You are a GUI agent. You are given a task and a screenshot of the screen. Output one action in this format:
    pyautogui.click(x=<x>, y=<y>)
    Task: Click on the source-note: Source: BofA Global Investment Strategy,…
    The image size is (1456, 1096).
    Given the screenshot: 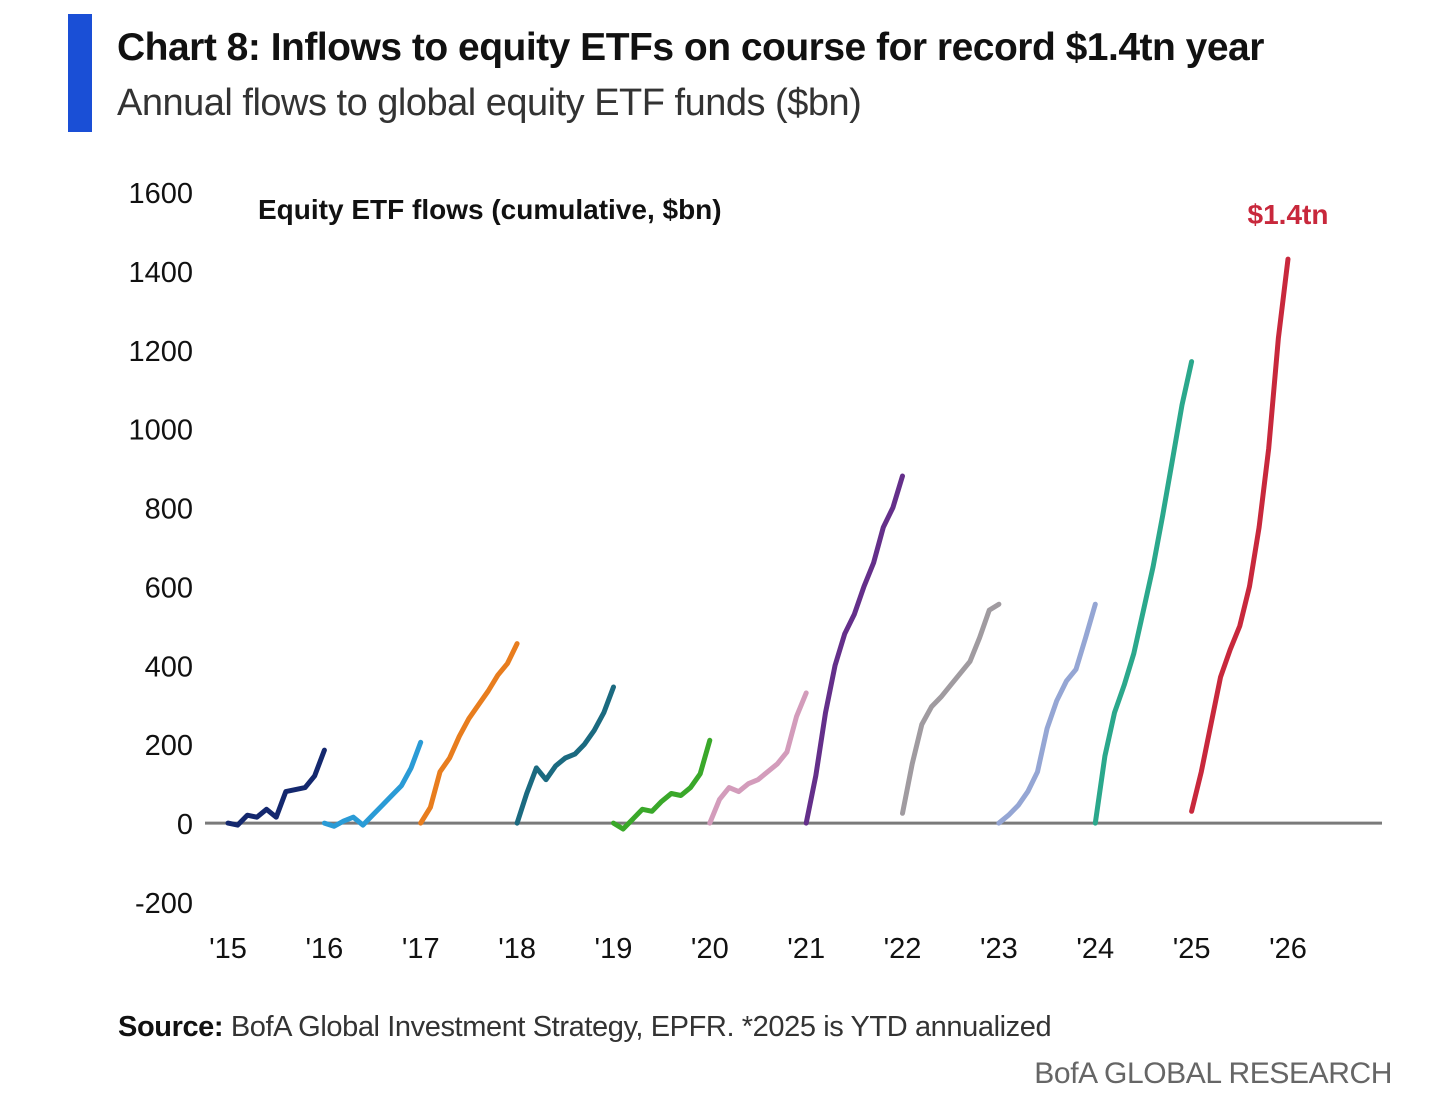 What is the action you would take?
    pyautogui.click(x=585, y=1027)
    